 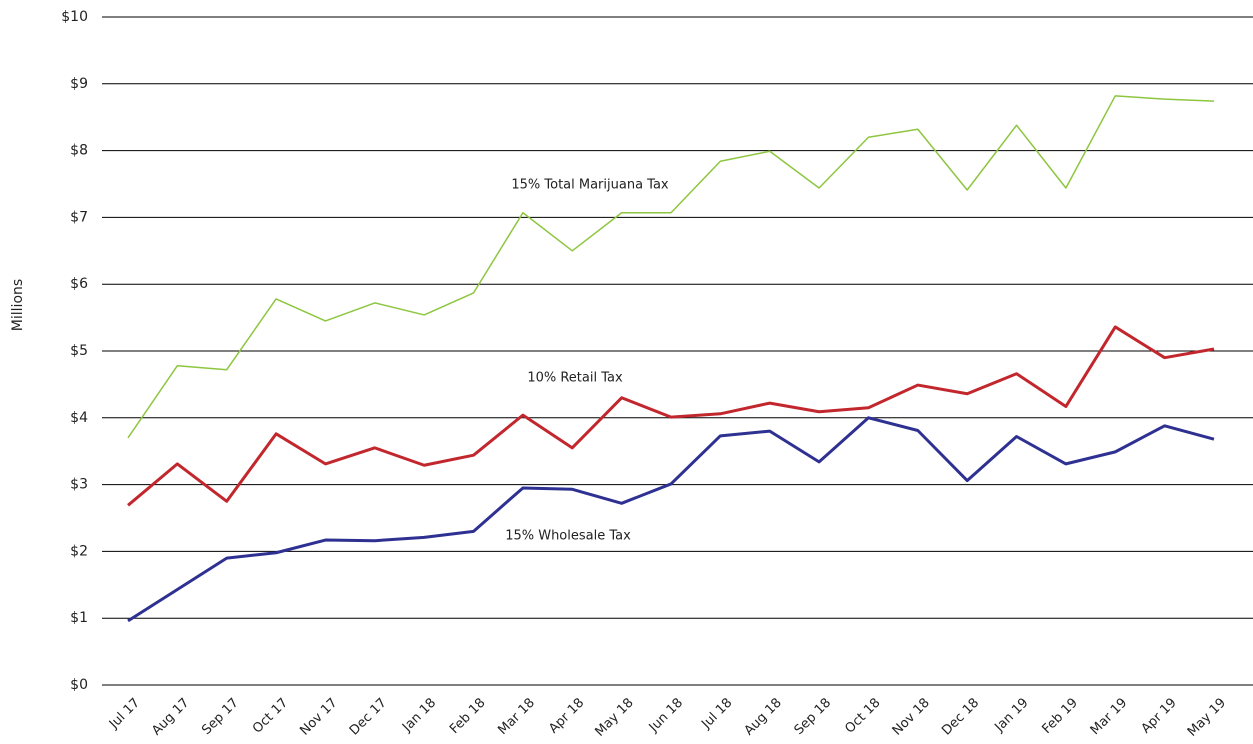 What do you see at coordinates (368, 716) in the screenshot?
I see `x-tick-label: Dec 17` at bounding box center [368, 716].